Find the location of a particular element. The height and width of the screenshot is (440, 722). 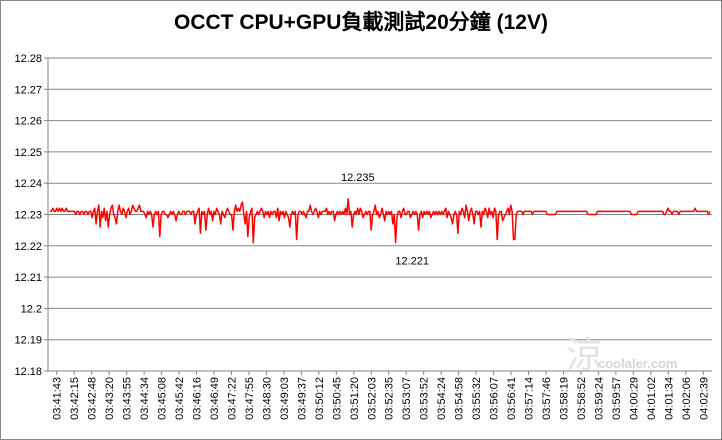

x-tick-label-24: 03:55:32 is located at coordinates (477, 398).